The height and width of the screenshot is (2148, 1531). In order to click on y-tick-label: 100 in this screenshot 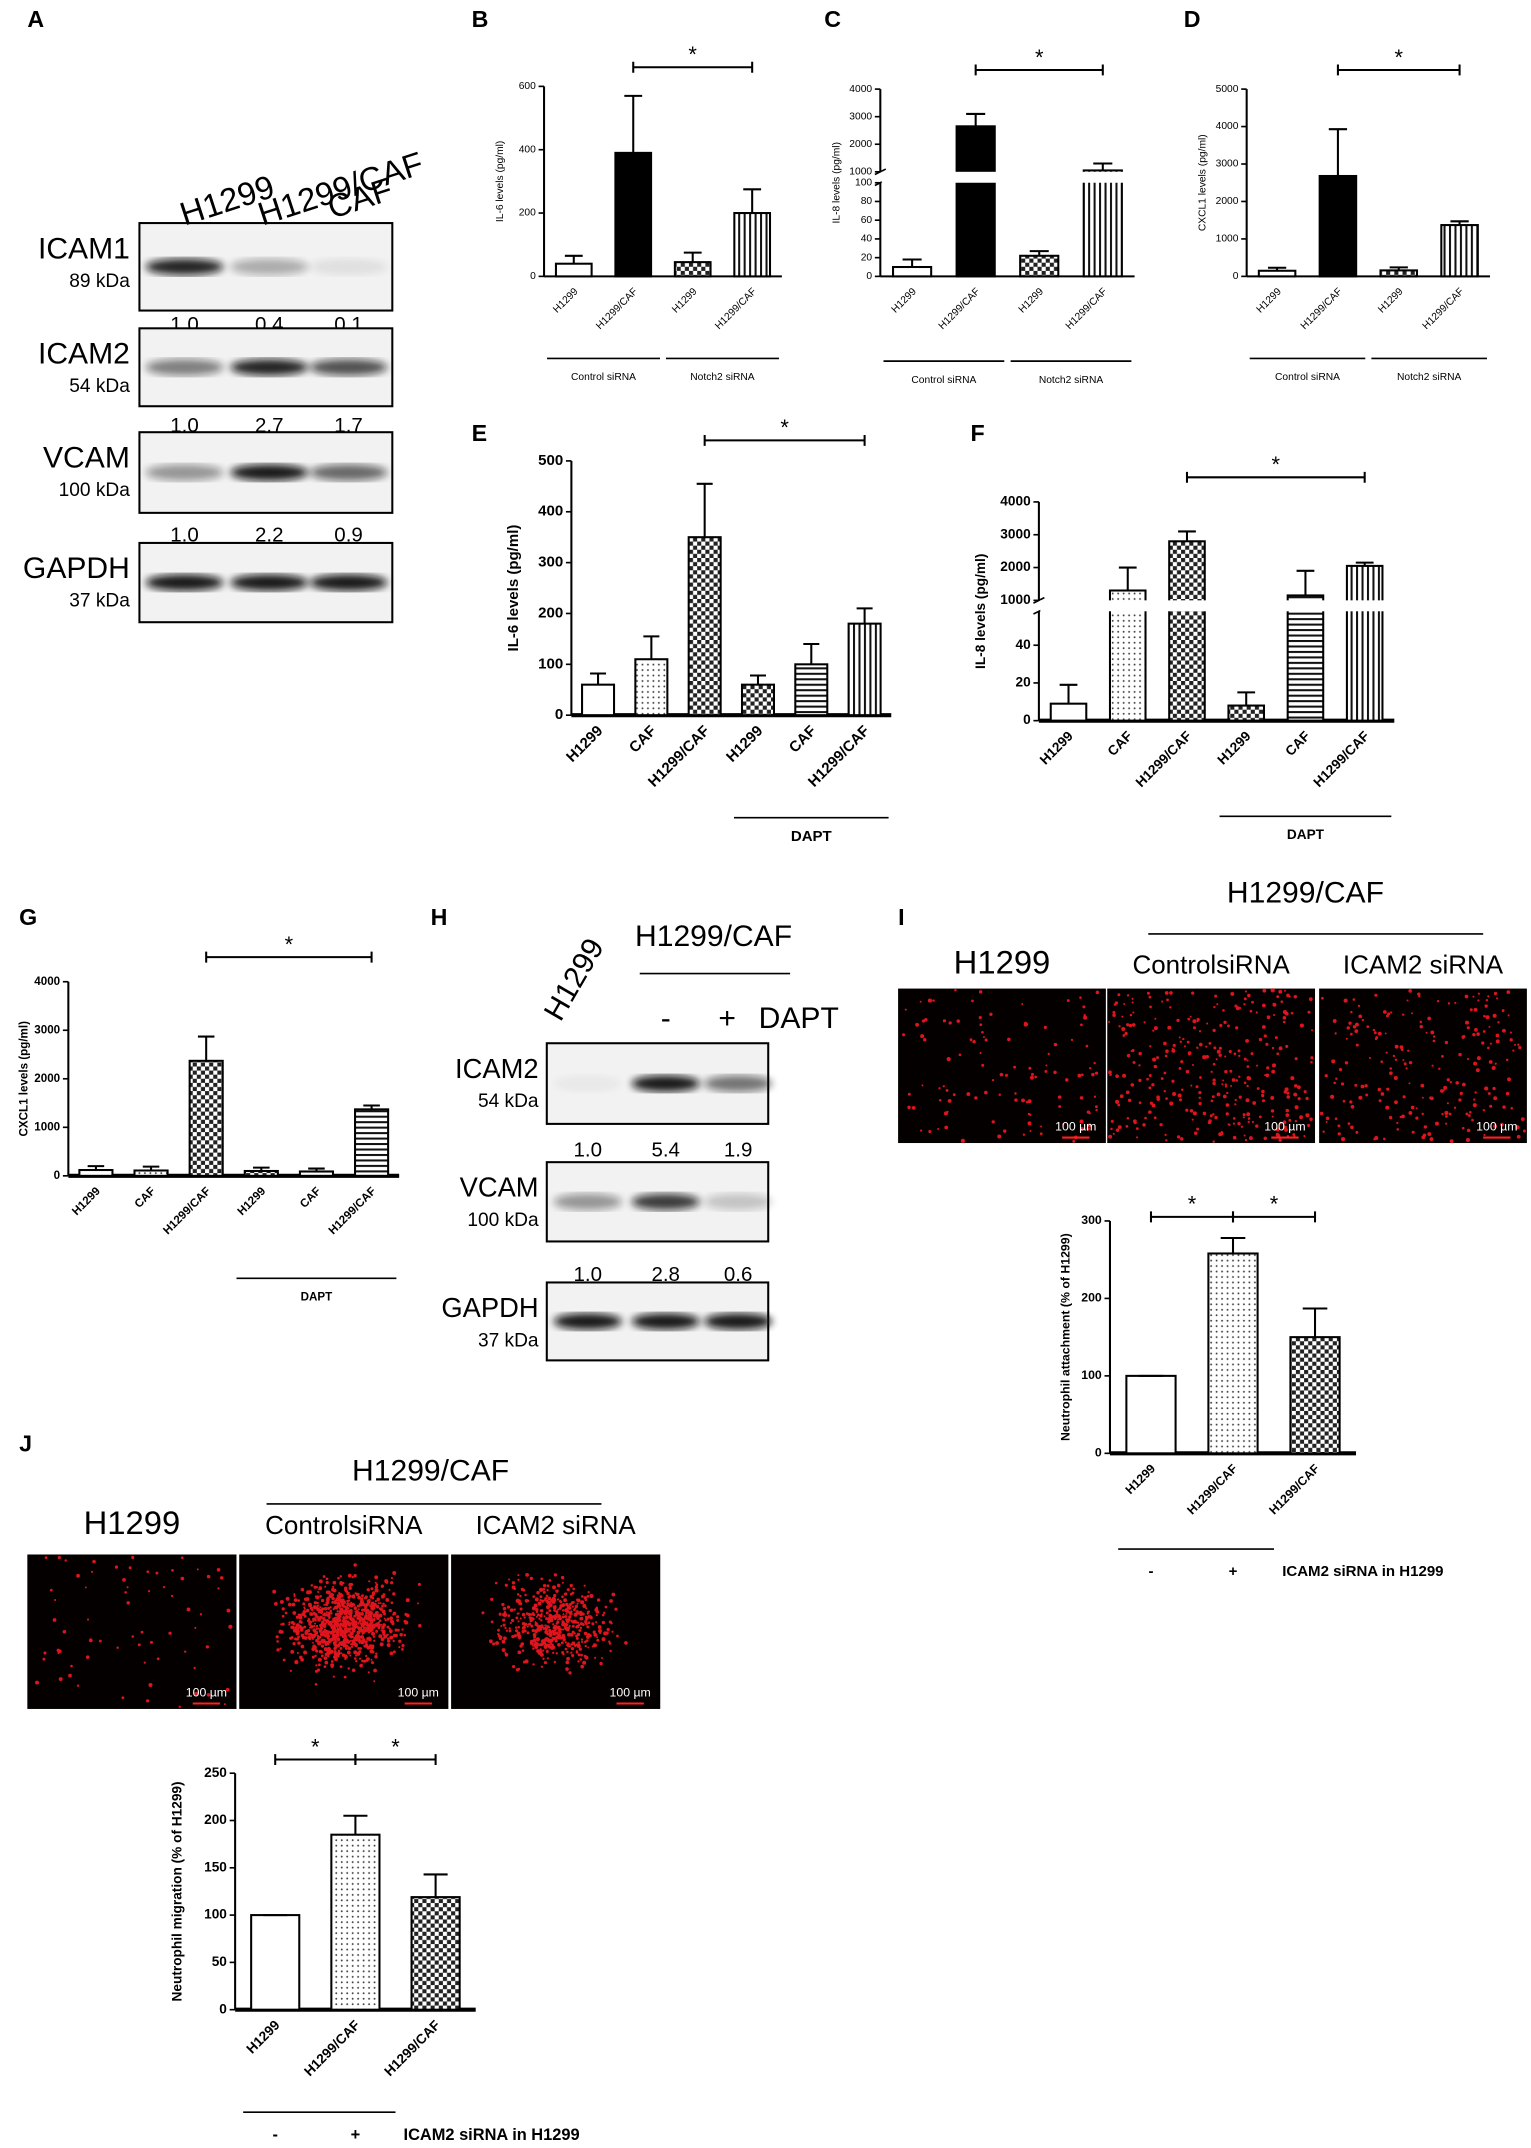, I will do `click(550, 663)`.